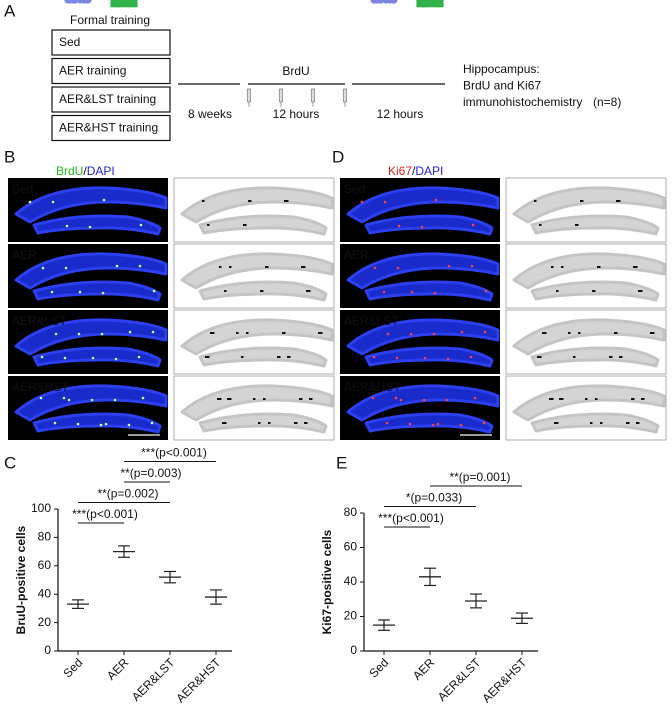  What do you see at coordinates (45, 593) in the screenshot?
I see `y-tick-label: 40` at bounding box center [45, 593].